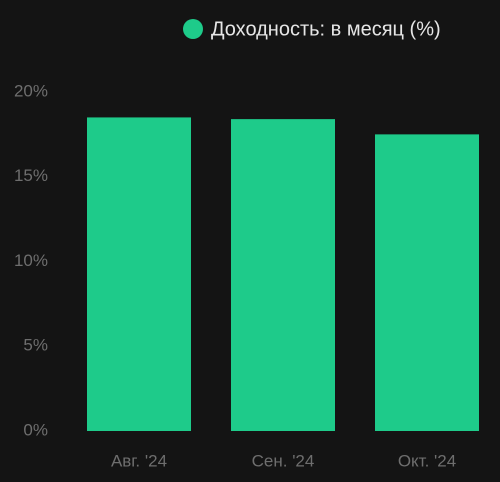  Describe the element at coordinates (31, 90) in the screenshot. I see `y-tick-label: 20%` at that location.